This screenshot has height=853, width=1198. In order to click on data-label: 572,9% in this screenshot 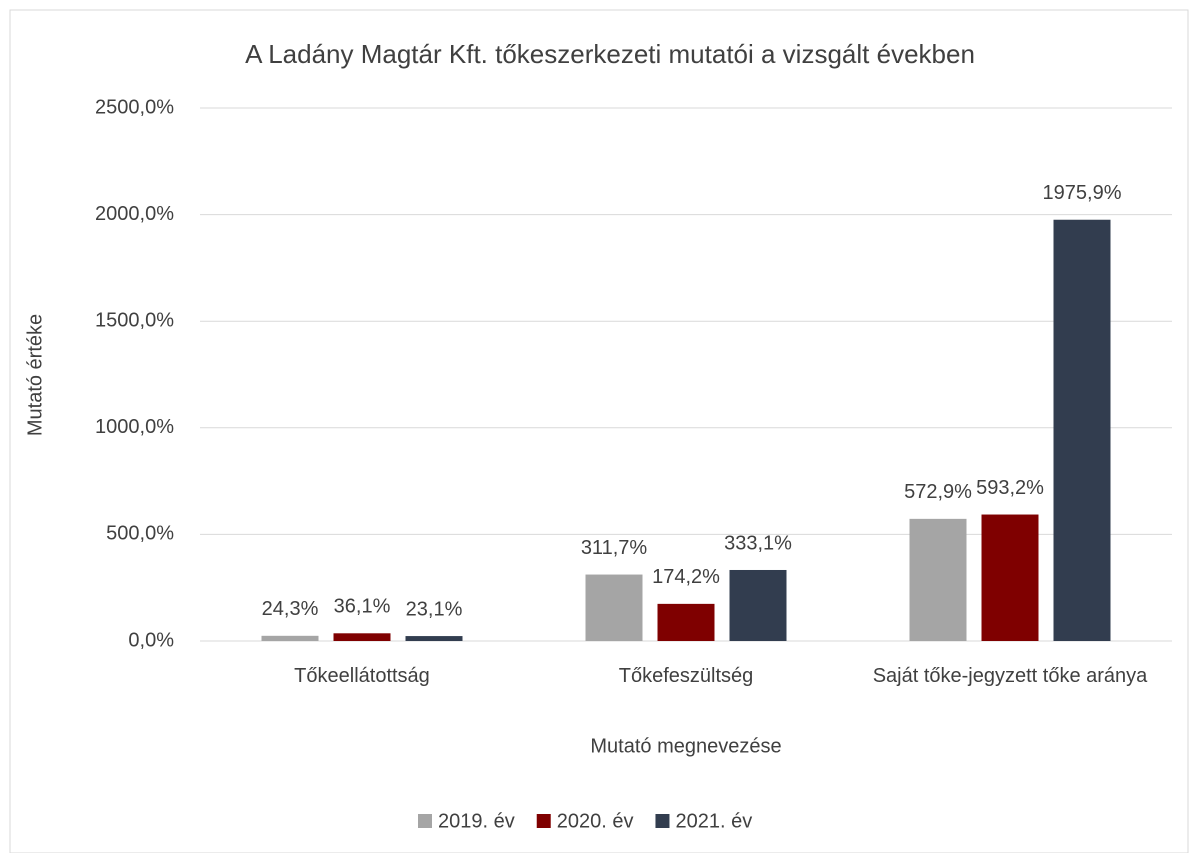, I will do `click(938, 492)`.